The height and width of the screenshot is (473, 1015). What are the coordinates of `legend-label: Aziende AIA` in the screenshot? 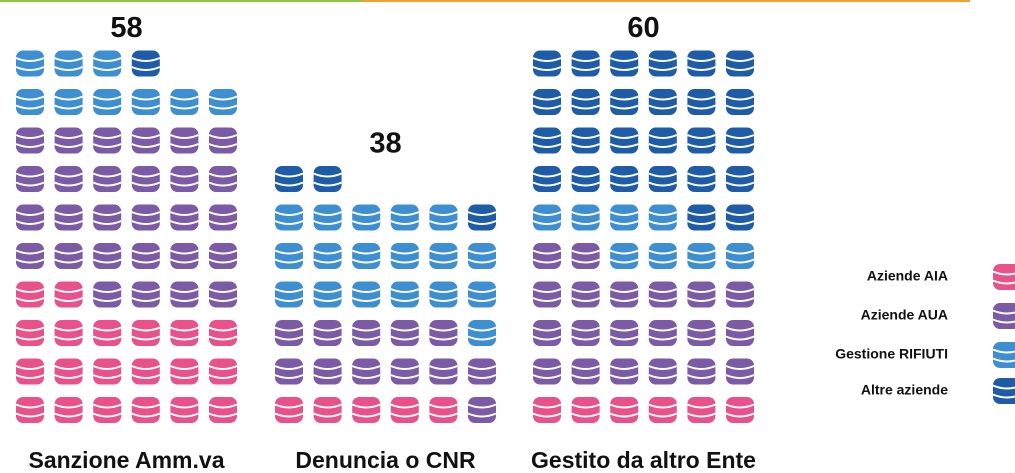 It's located at (907, 276).